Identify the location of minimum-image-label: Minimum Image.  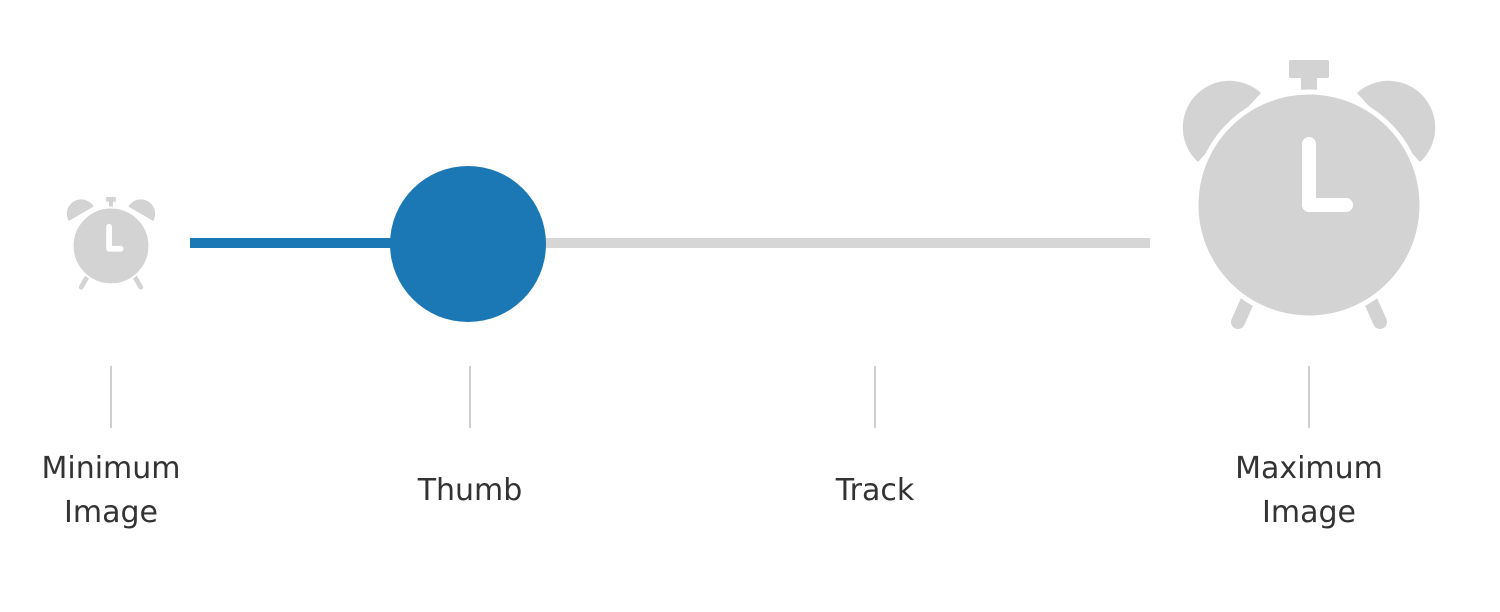
(111, 490).